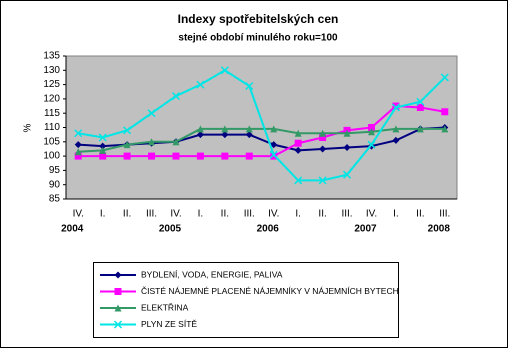  I want to click on y-tick-label: 110, so click(52, 127).